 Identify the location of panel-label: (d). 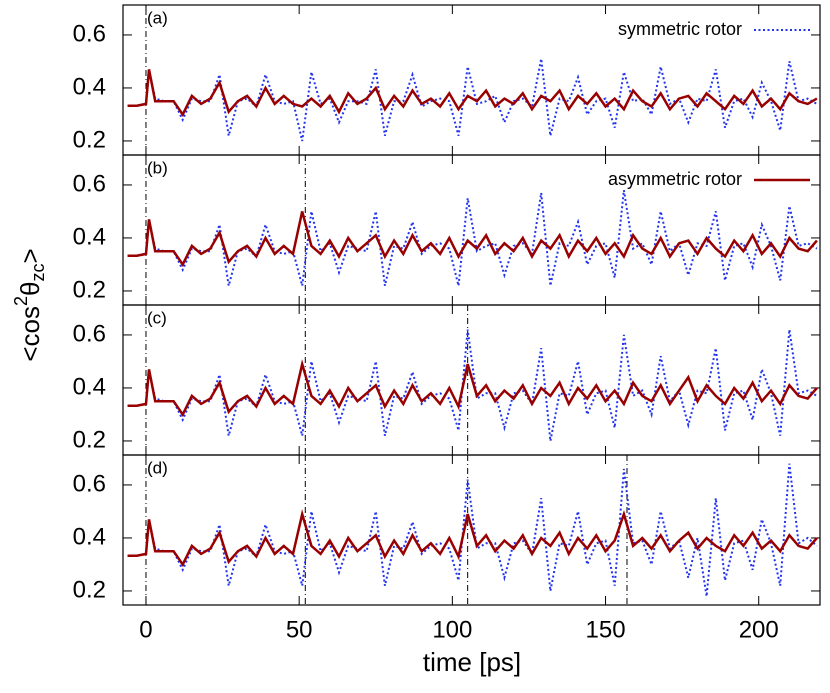
(157, 467).